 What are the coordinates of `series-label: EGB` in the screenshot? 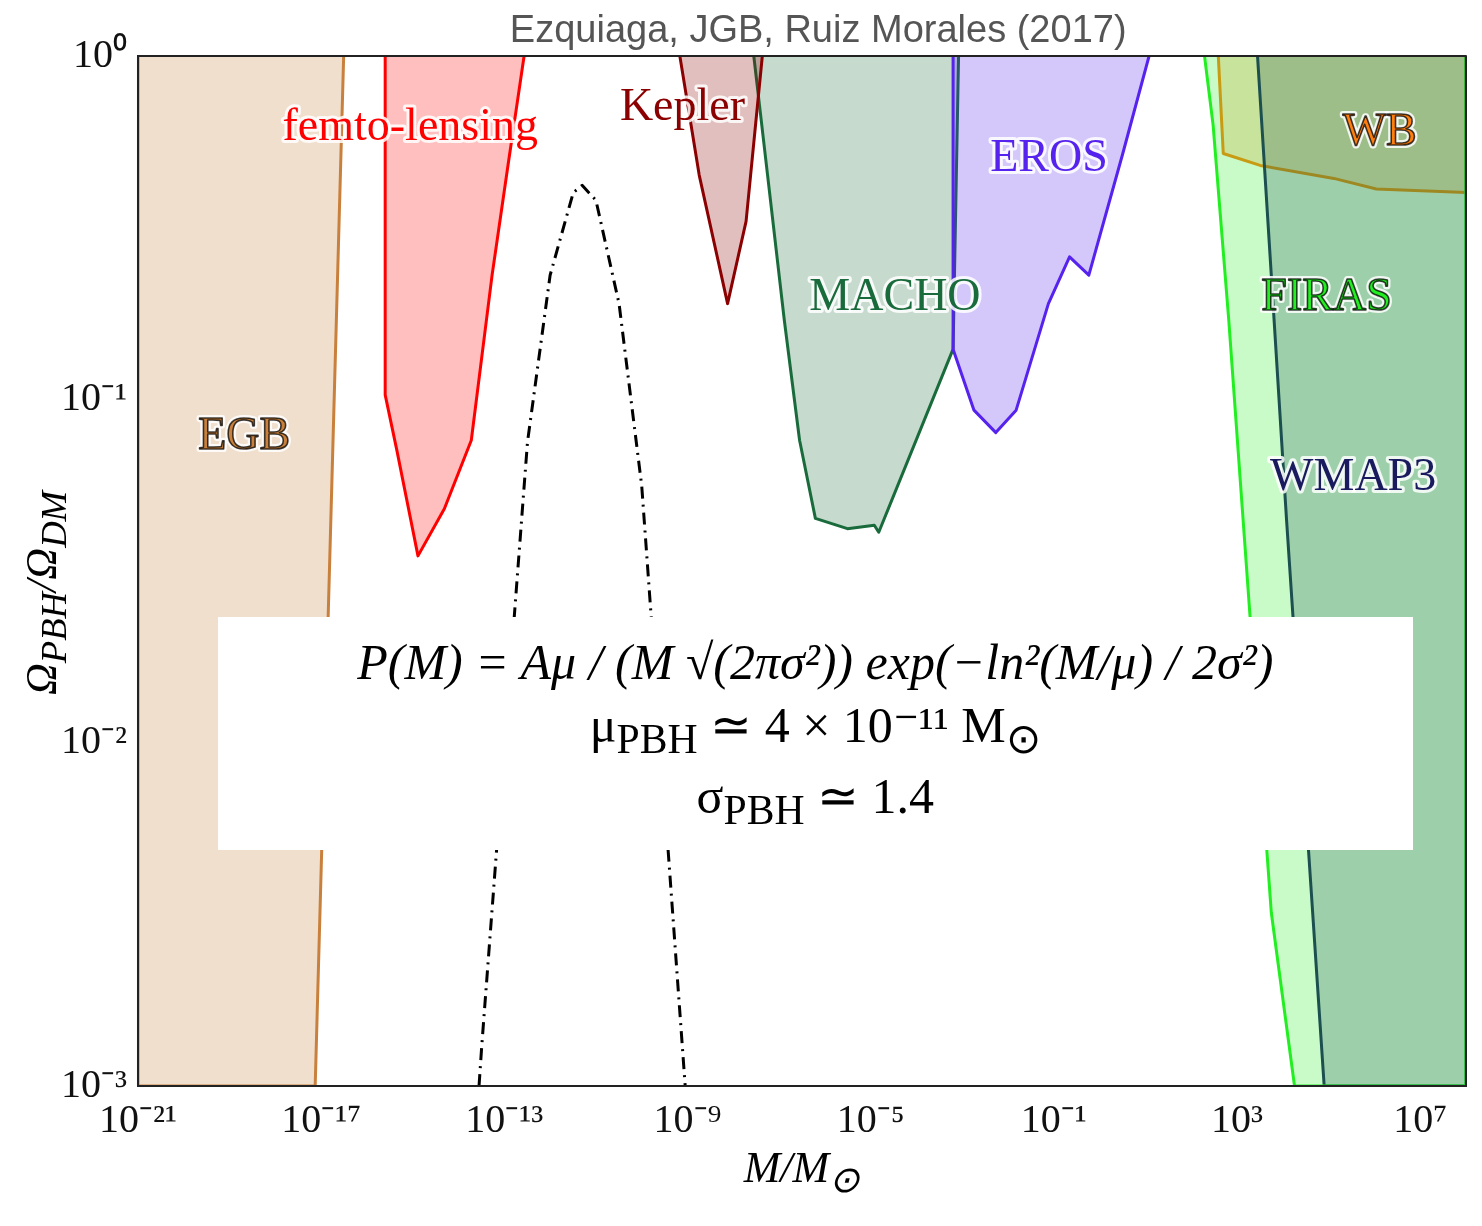 It's located at (244, 434).